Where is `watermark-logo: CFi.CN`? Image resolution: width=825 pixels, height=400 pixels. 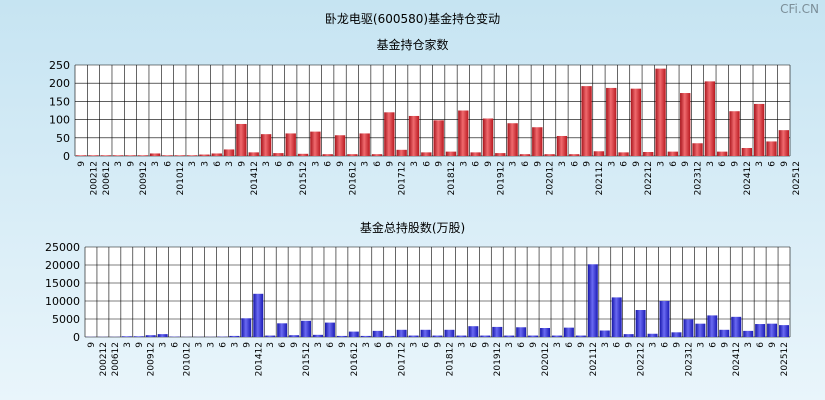 watermark-logo: CFi.CN is located at coordinates (799, 9).